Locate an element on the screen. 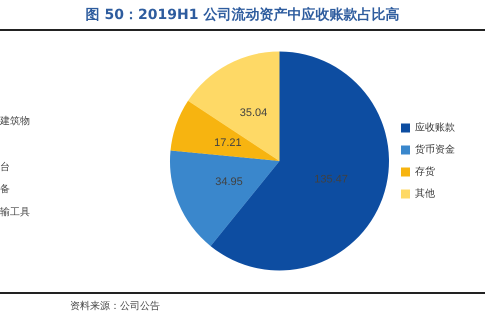  legend-label: 应收账款 is located at coordinates (435, 128).